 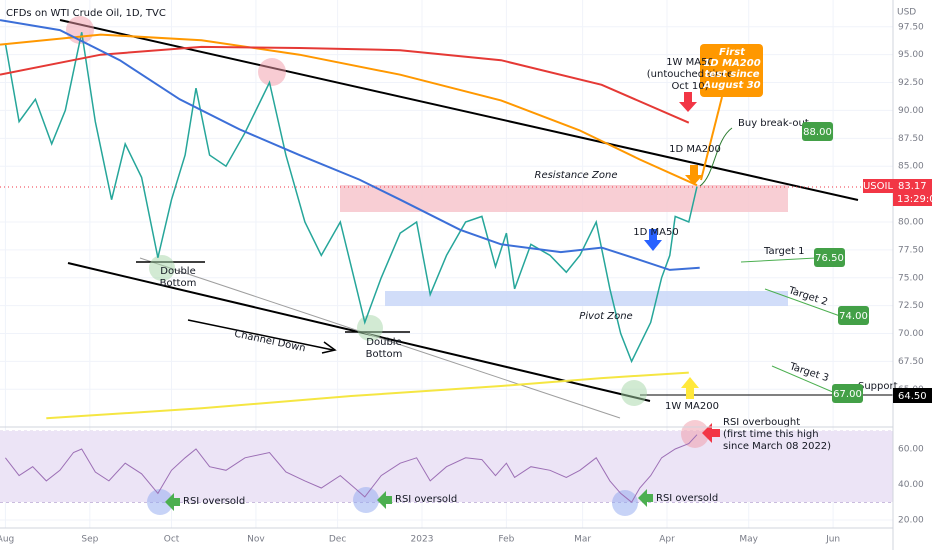 I want to click on last-price-box, so click(x=912, y=192).